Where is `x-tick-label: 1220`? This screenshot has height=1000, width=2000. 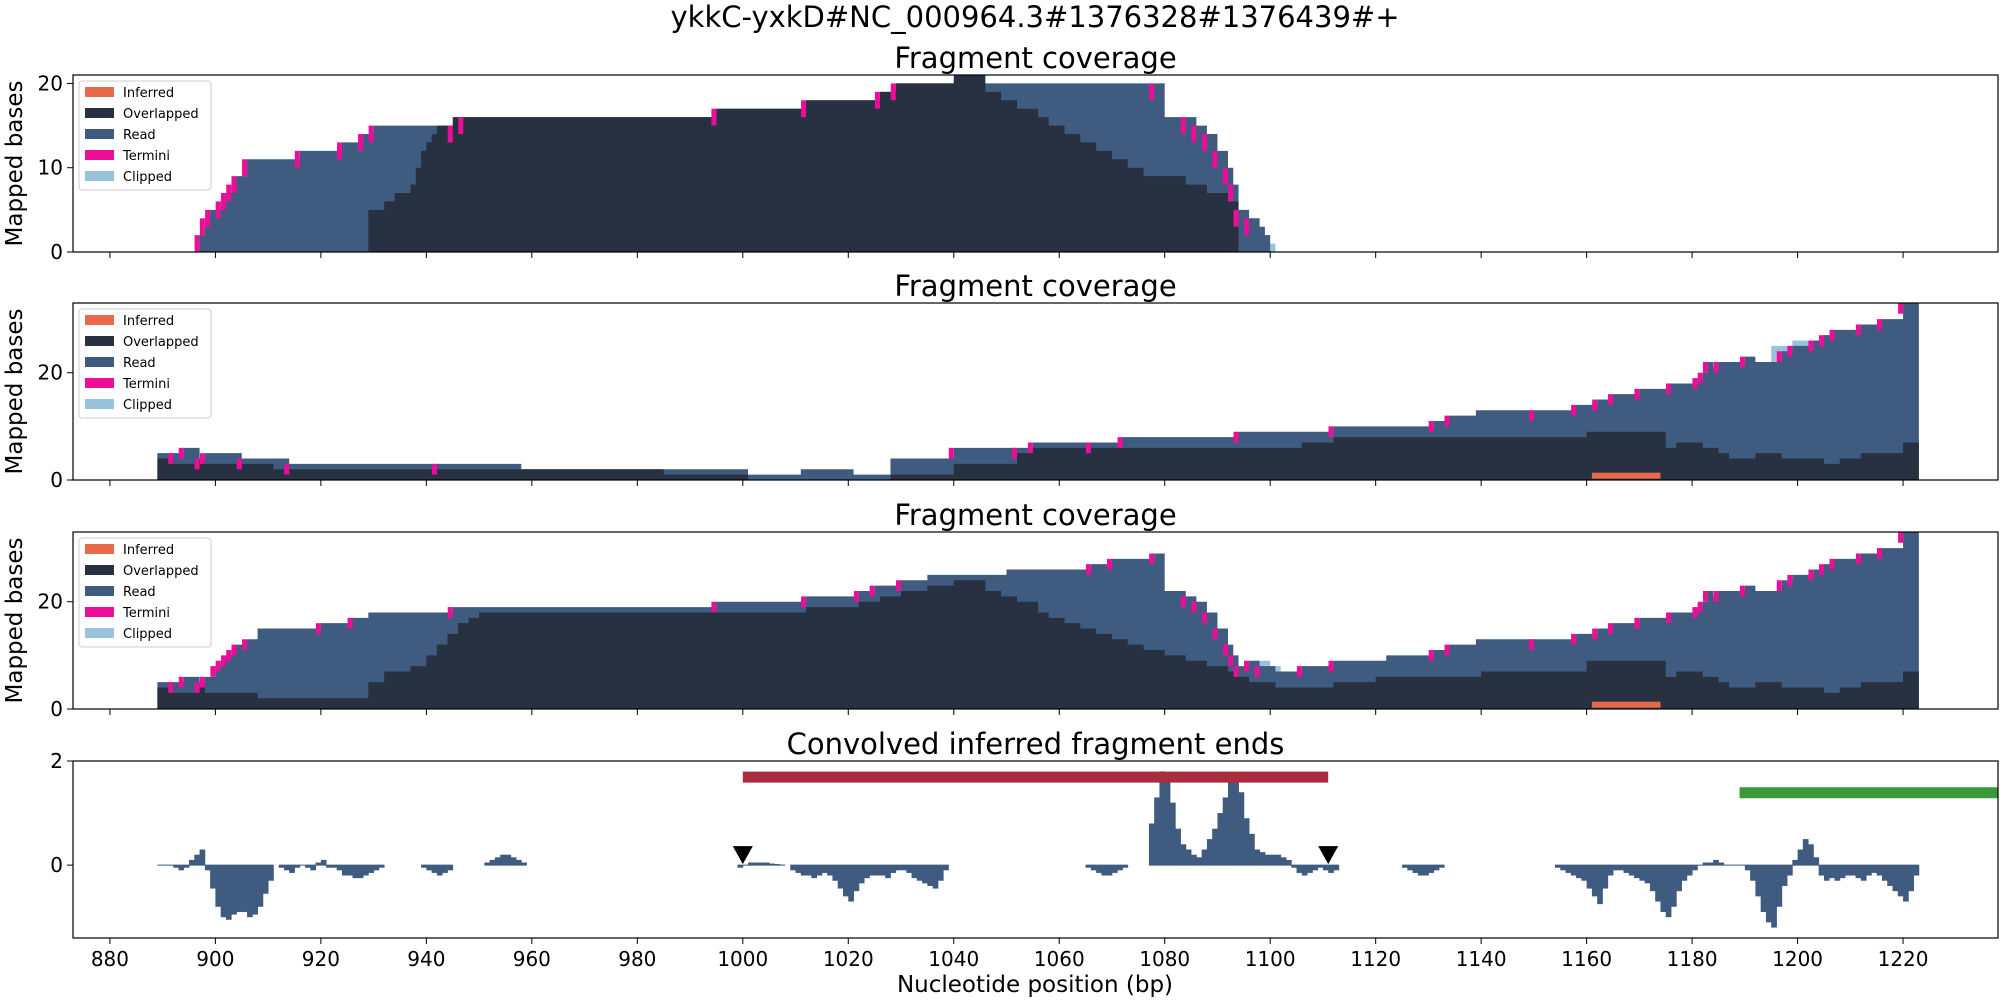
x-tick-label: 1220 is located at coordinates (1903, 959).